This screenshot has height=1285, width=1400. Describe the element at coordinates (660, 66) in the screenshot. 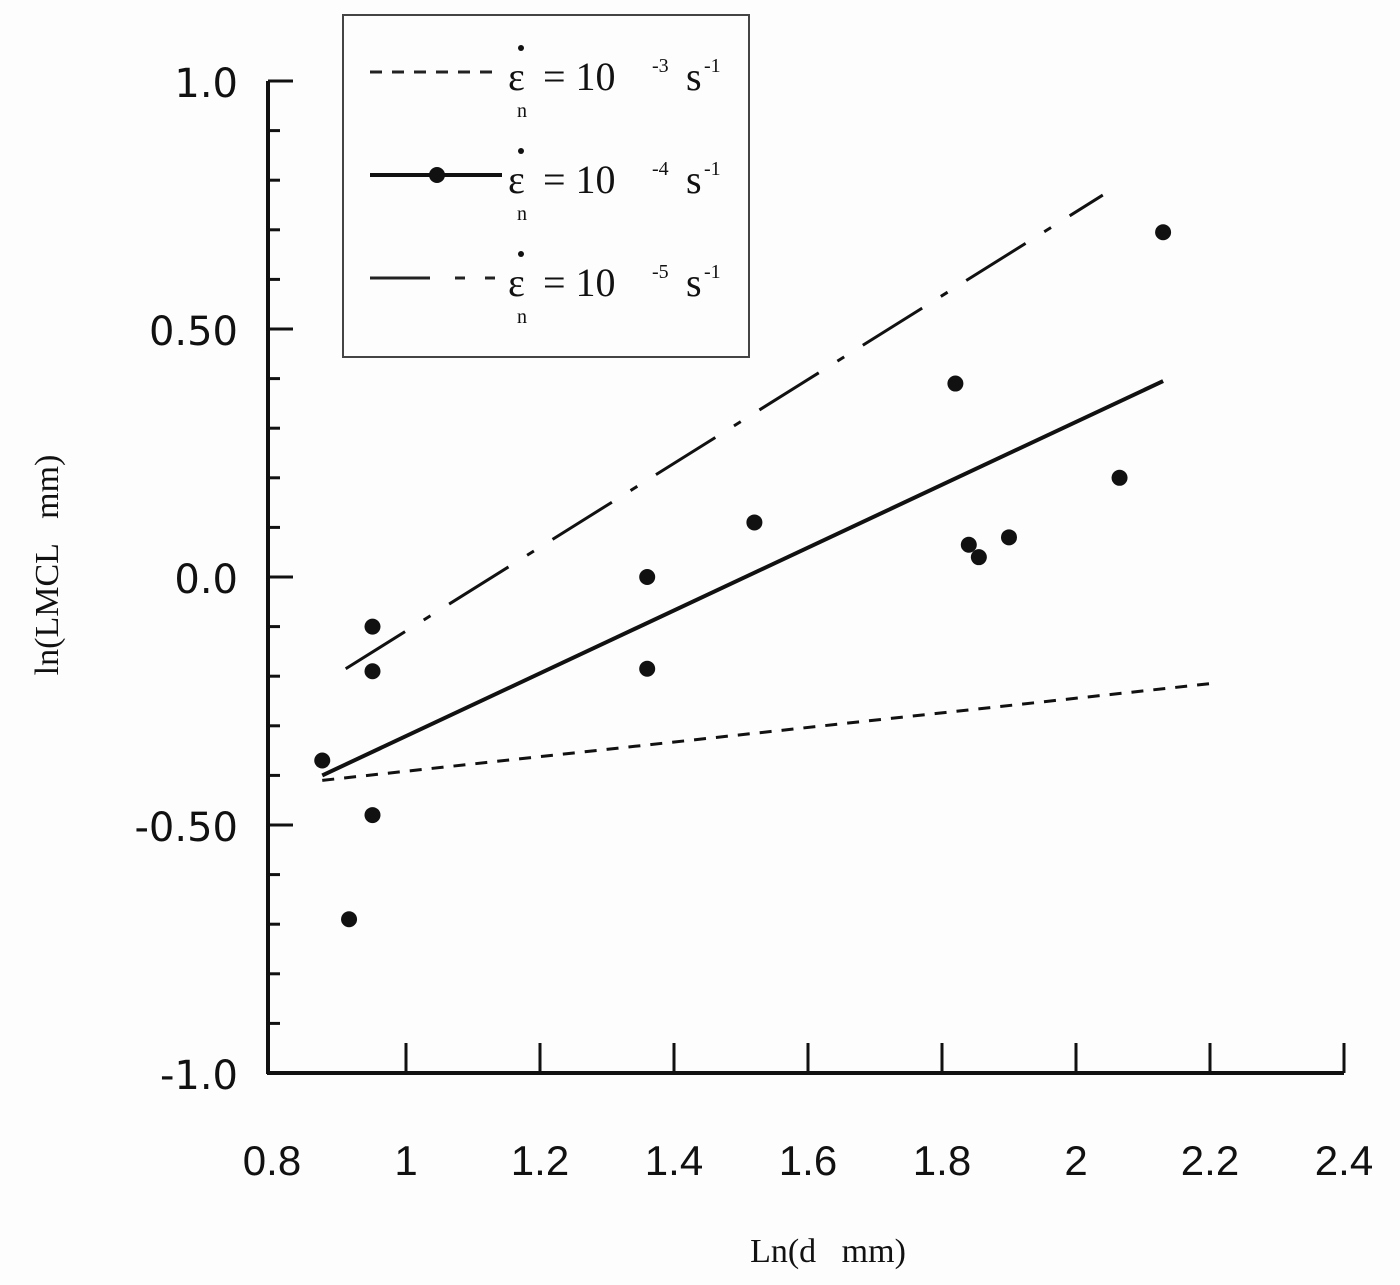

I see `legend-exponent: -3` at that location.